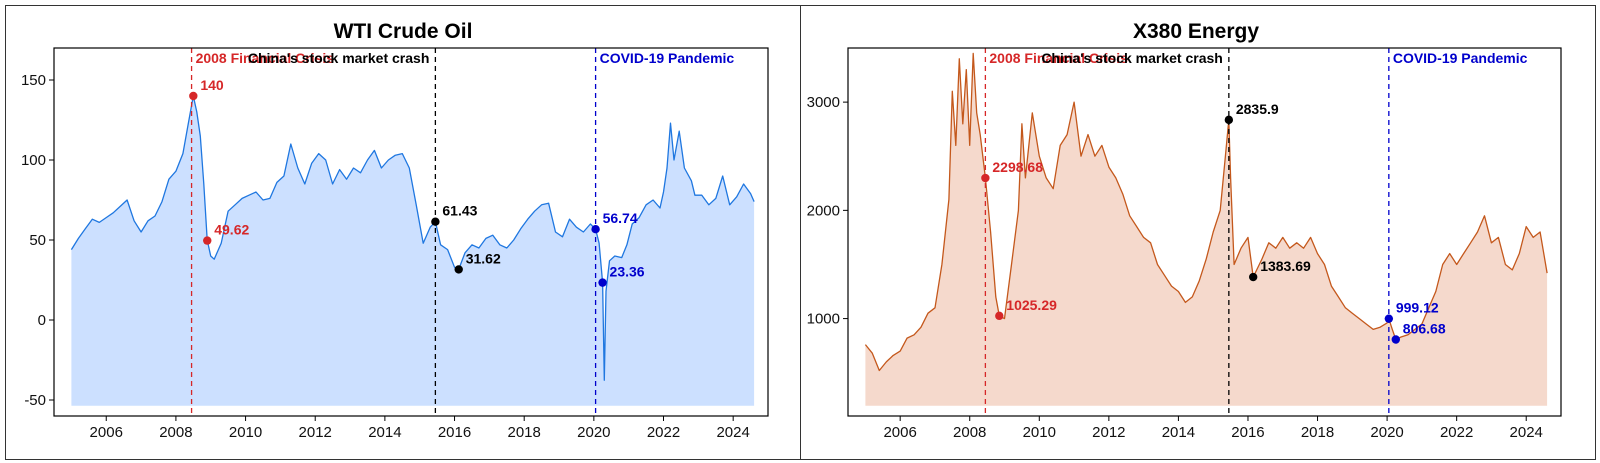  What do you see at coordinates (1417, 308) in the screenshot?
I see `annotation-label: 999.12` at bounding box center [1417, 308].